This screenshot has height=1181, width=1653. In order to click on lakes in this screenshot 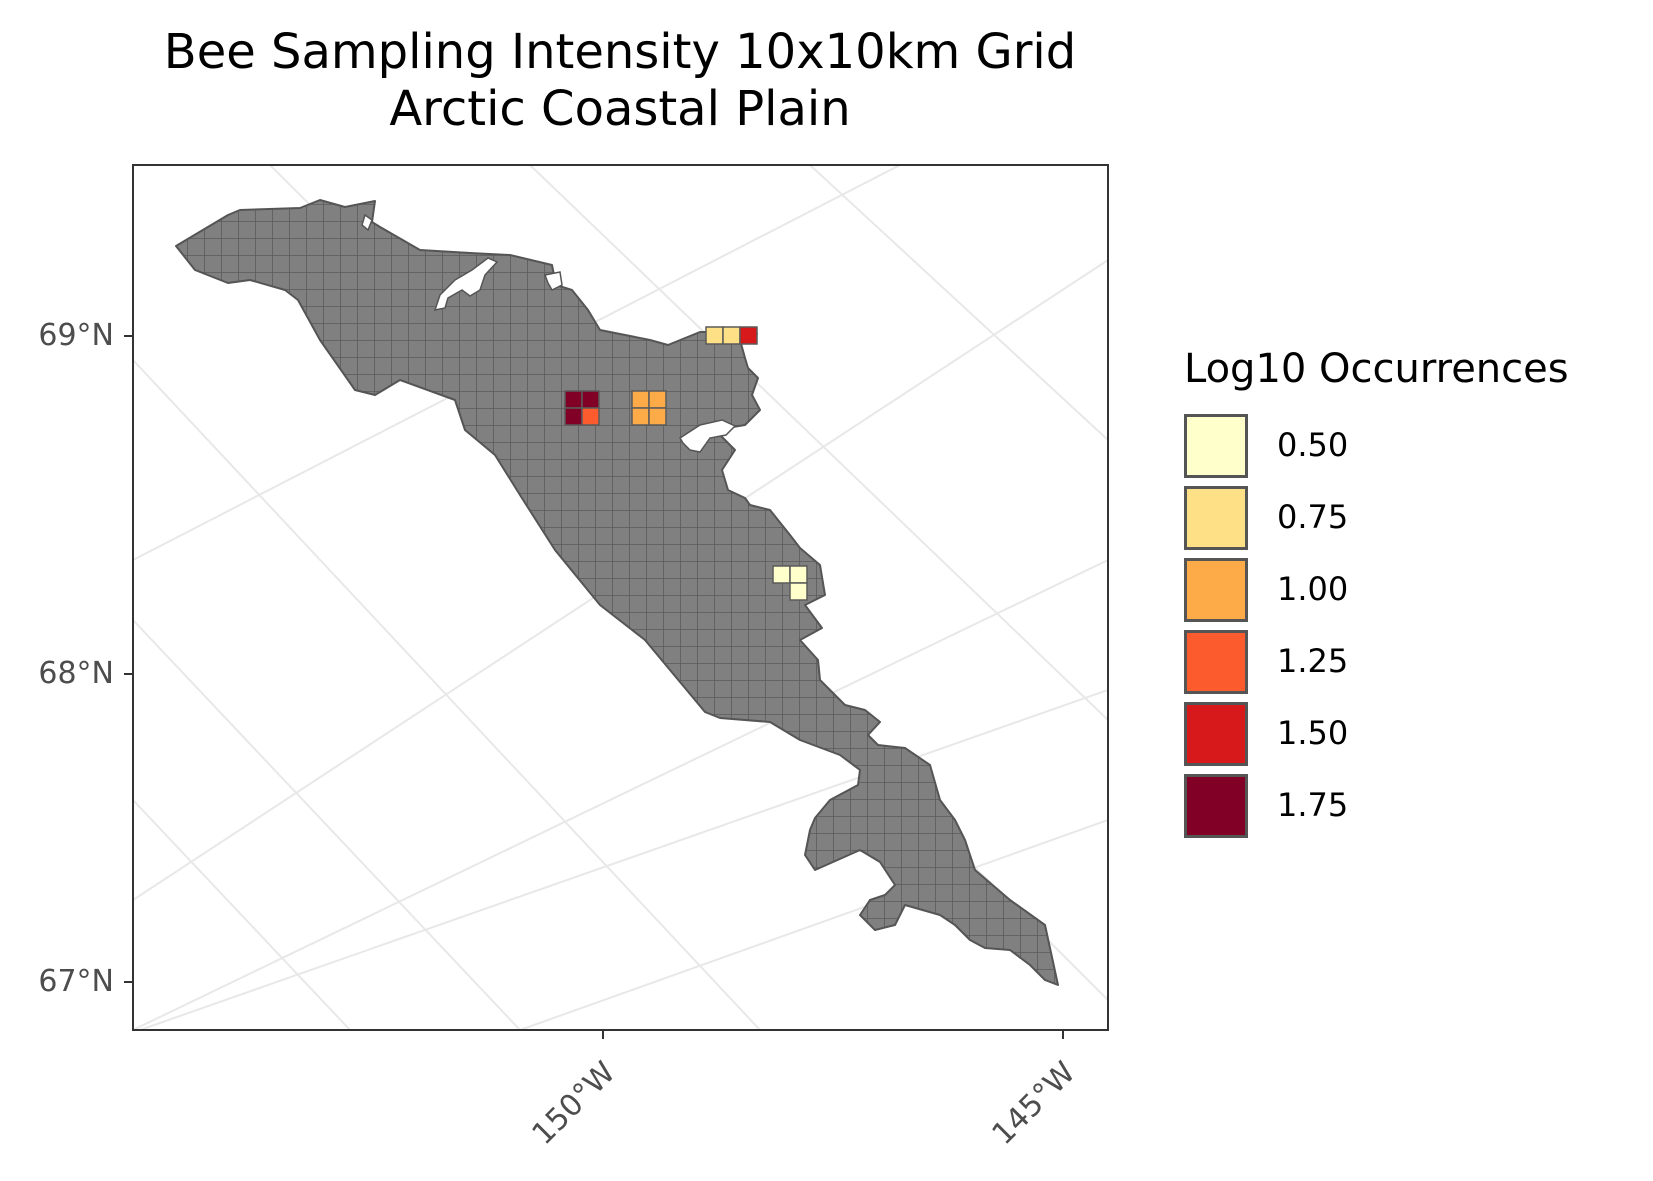, I will do `click(549, 333)`.